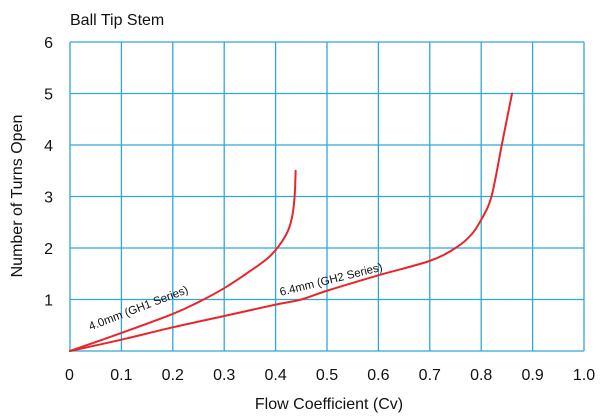 The image size is (612, 416). What do you see at coordinates (235, 298) in the screenshot?
I see `series-labels: 4.0mm (GH1 Series)6.4mm (GH2 Series)` at bounding box center [235, 298].